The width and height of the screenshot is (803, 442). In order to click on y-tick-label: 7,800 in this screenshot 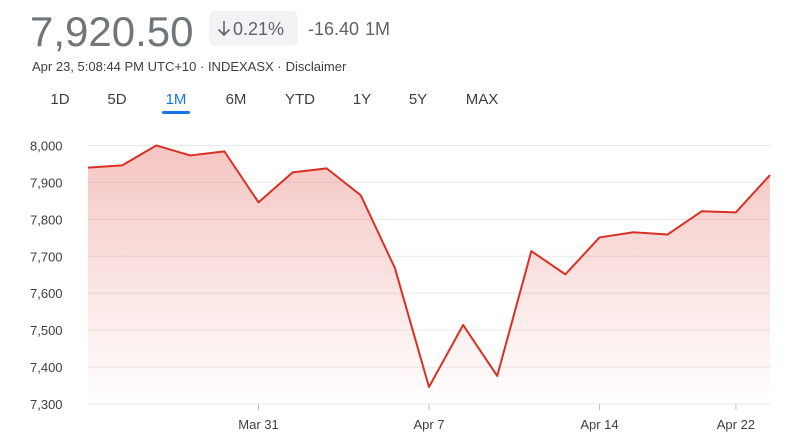, I will do `click(46, 219)`.